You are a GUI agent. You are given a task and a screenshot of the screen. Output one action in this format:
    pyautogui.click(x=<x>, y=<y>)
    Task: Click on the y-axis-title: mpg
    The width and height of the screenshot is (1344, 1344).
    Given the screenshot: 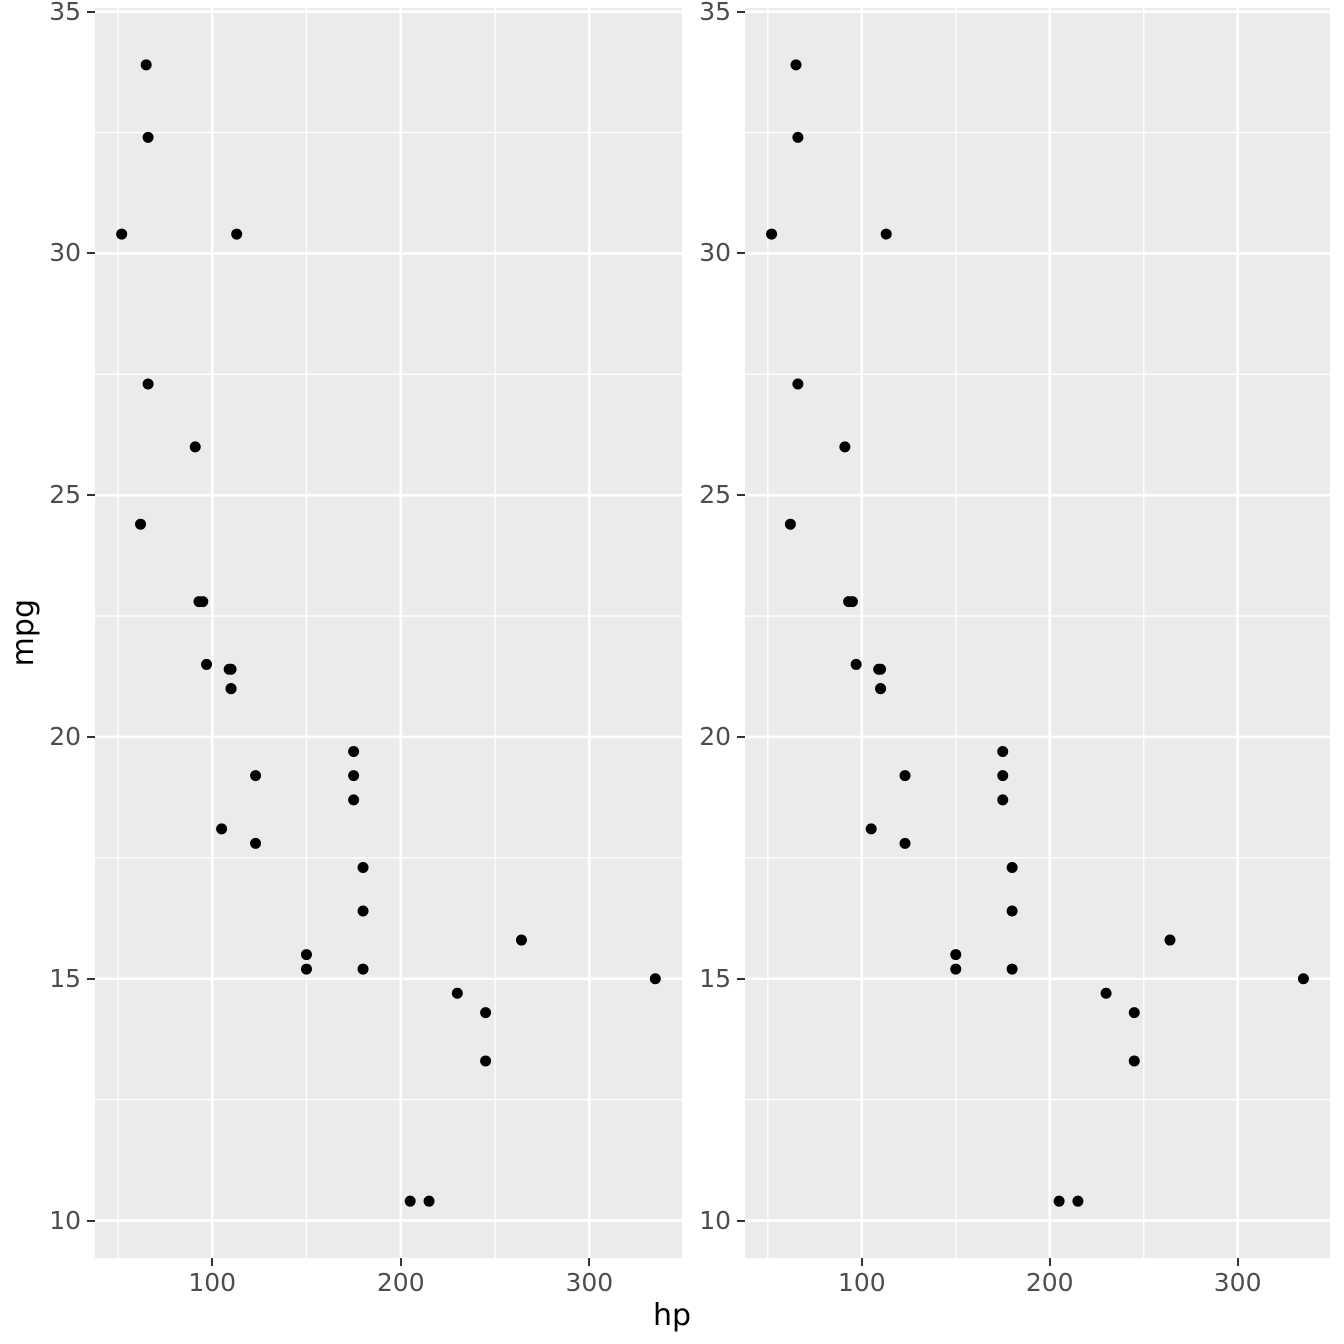 What is the action you would take?
    pyautogui.click(x=23, y=633)
    